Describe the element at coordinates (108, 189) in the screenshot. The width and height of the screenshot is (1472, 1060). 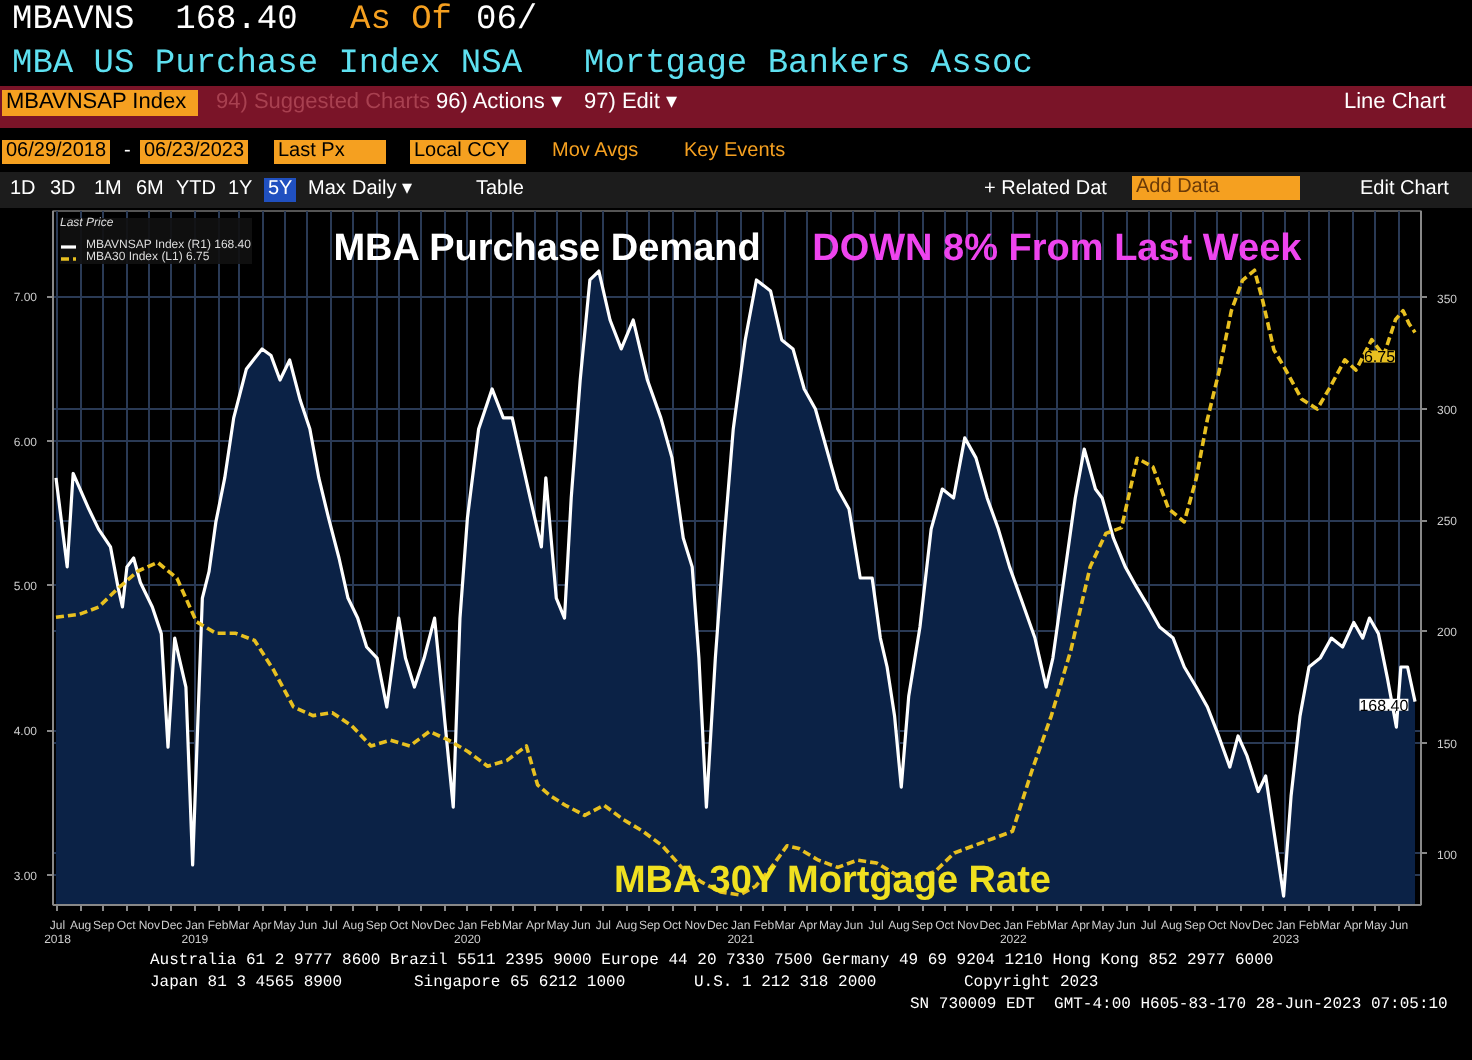
I see `text: 1M` at that location.